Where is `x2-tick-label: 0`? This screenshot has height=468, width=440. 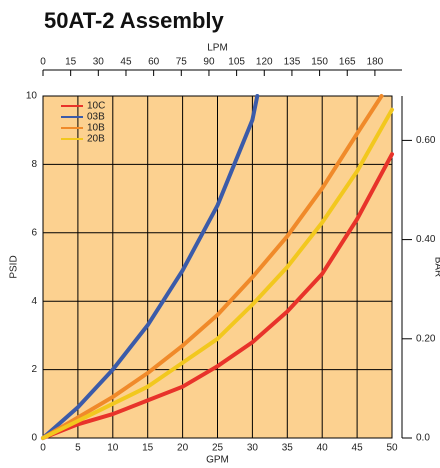 x2-tick-label: 0 is located at coordinates (43, 62).